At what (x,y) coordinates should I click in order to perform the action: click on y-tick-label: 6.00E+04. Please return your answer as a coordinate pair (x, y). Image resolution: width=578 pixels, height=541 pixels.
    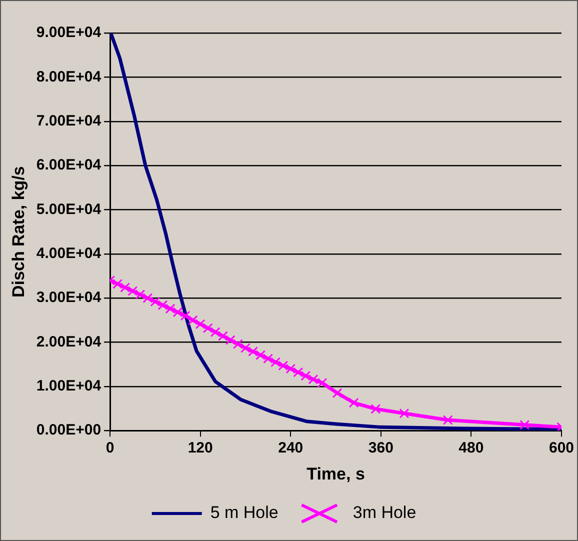
    Looking at the image, I should click on (69, 165).